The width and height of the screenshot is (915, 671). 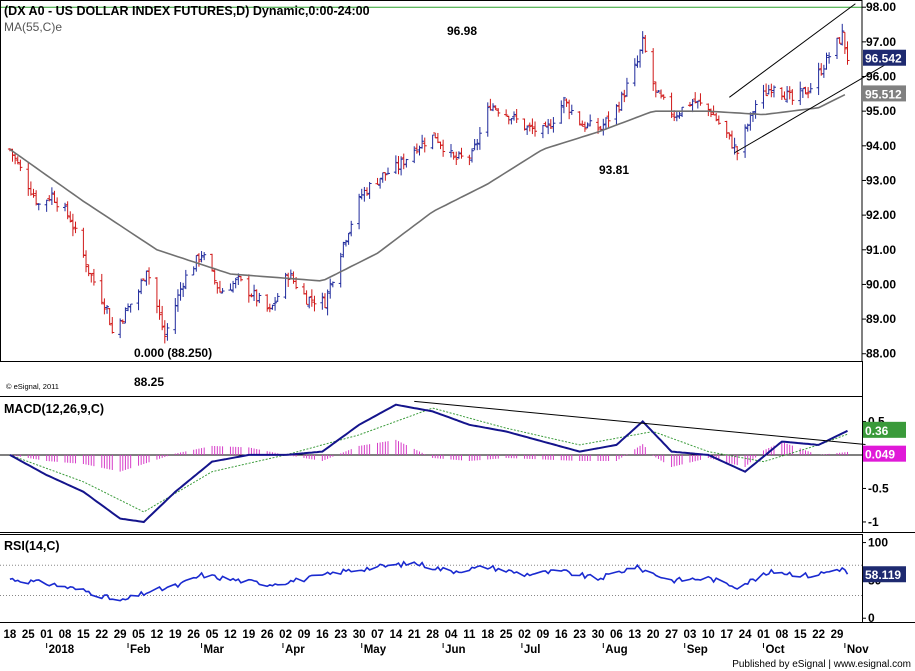 I want to click on date-month-label: Oct, so click(x=774, y=650).